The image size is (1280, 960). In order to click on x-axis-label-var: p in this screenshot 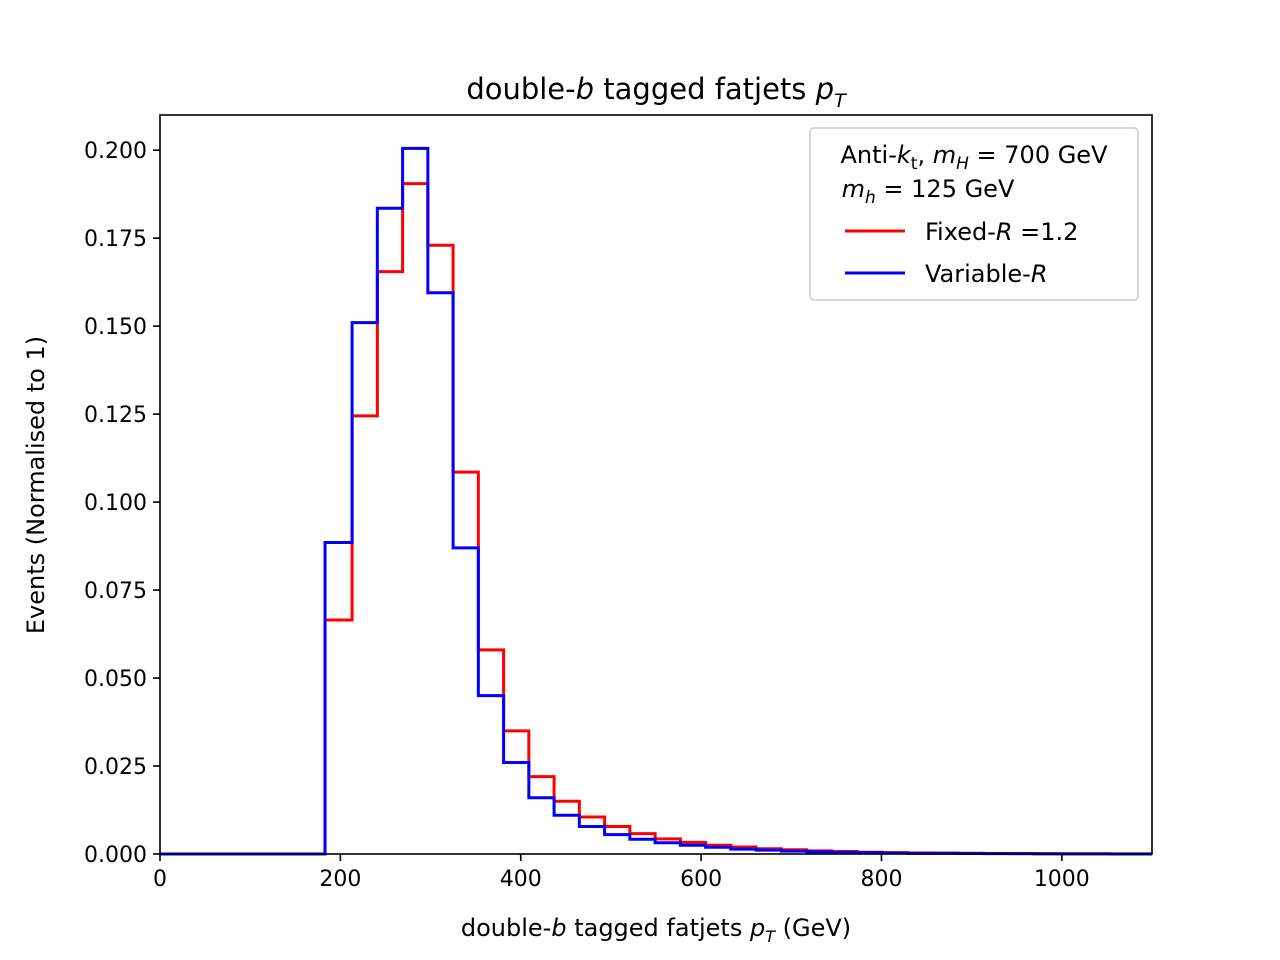, I will do `click(757, 928)`.